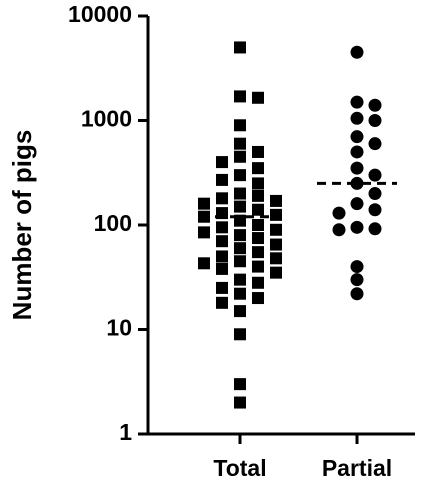  Describe the element at coordinates (239, 468) in the screenshot. I see `x-tick-label: Total` at that location.